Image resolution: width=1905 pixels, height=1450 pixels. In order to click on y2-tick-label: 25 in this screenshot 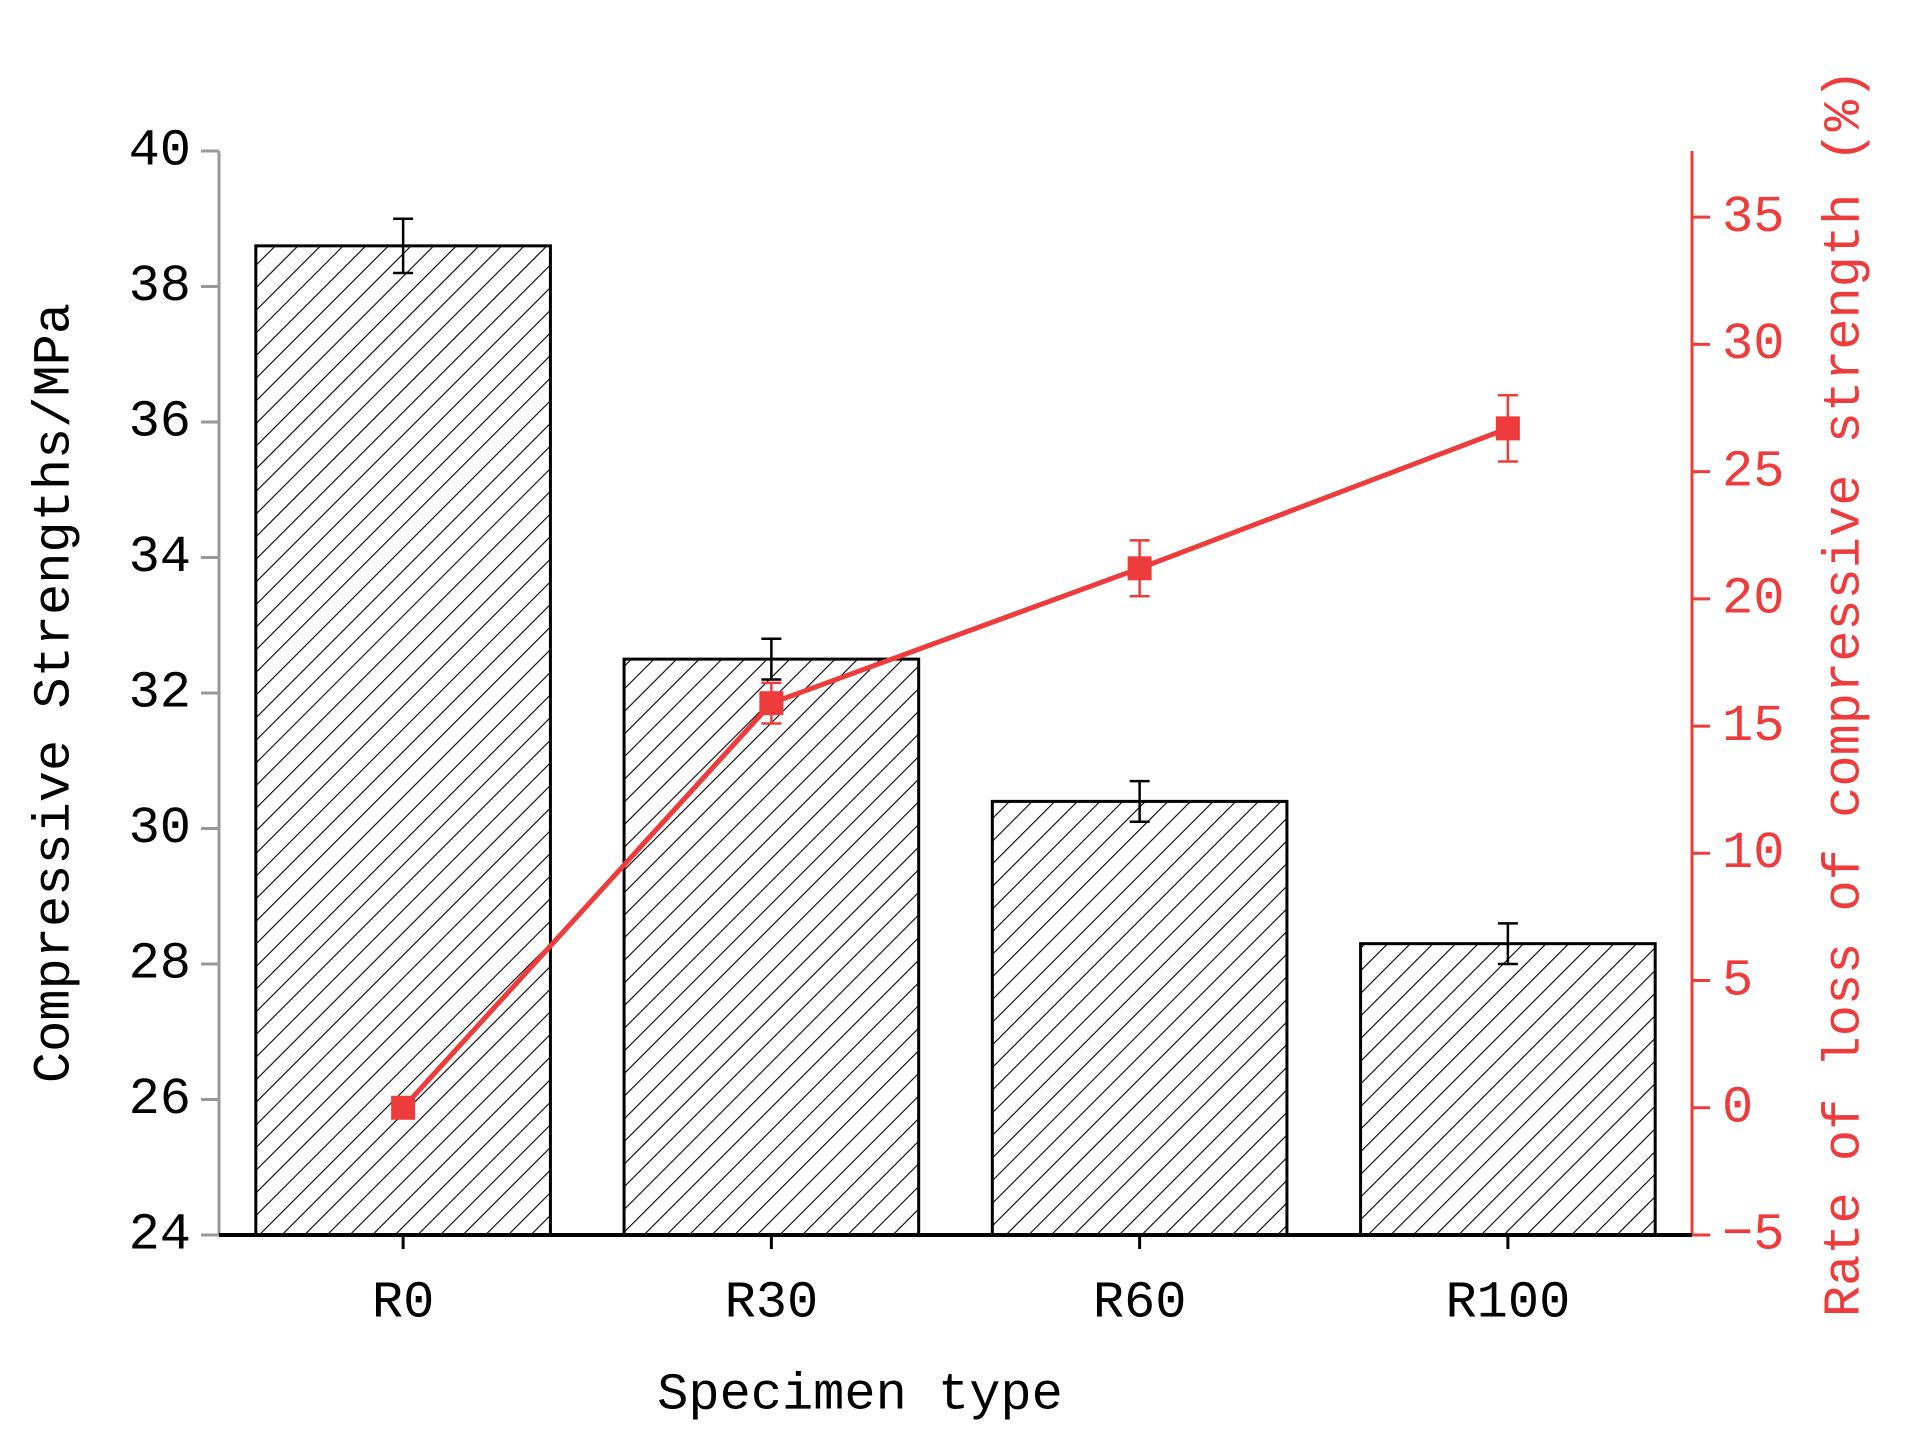, I will do `click(1753, 471)`.